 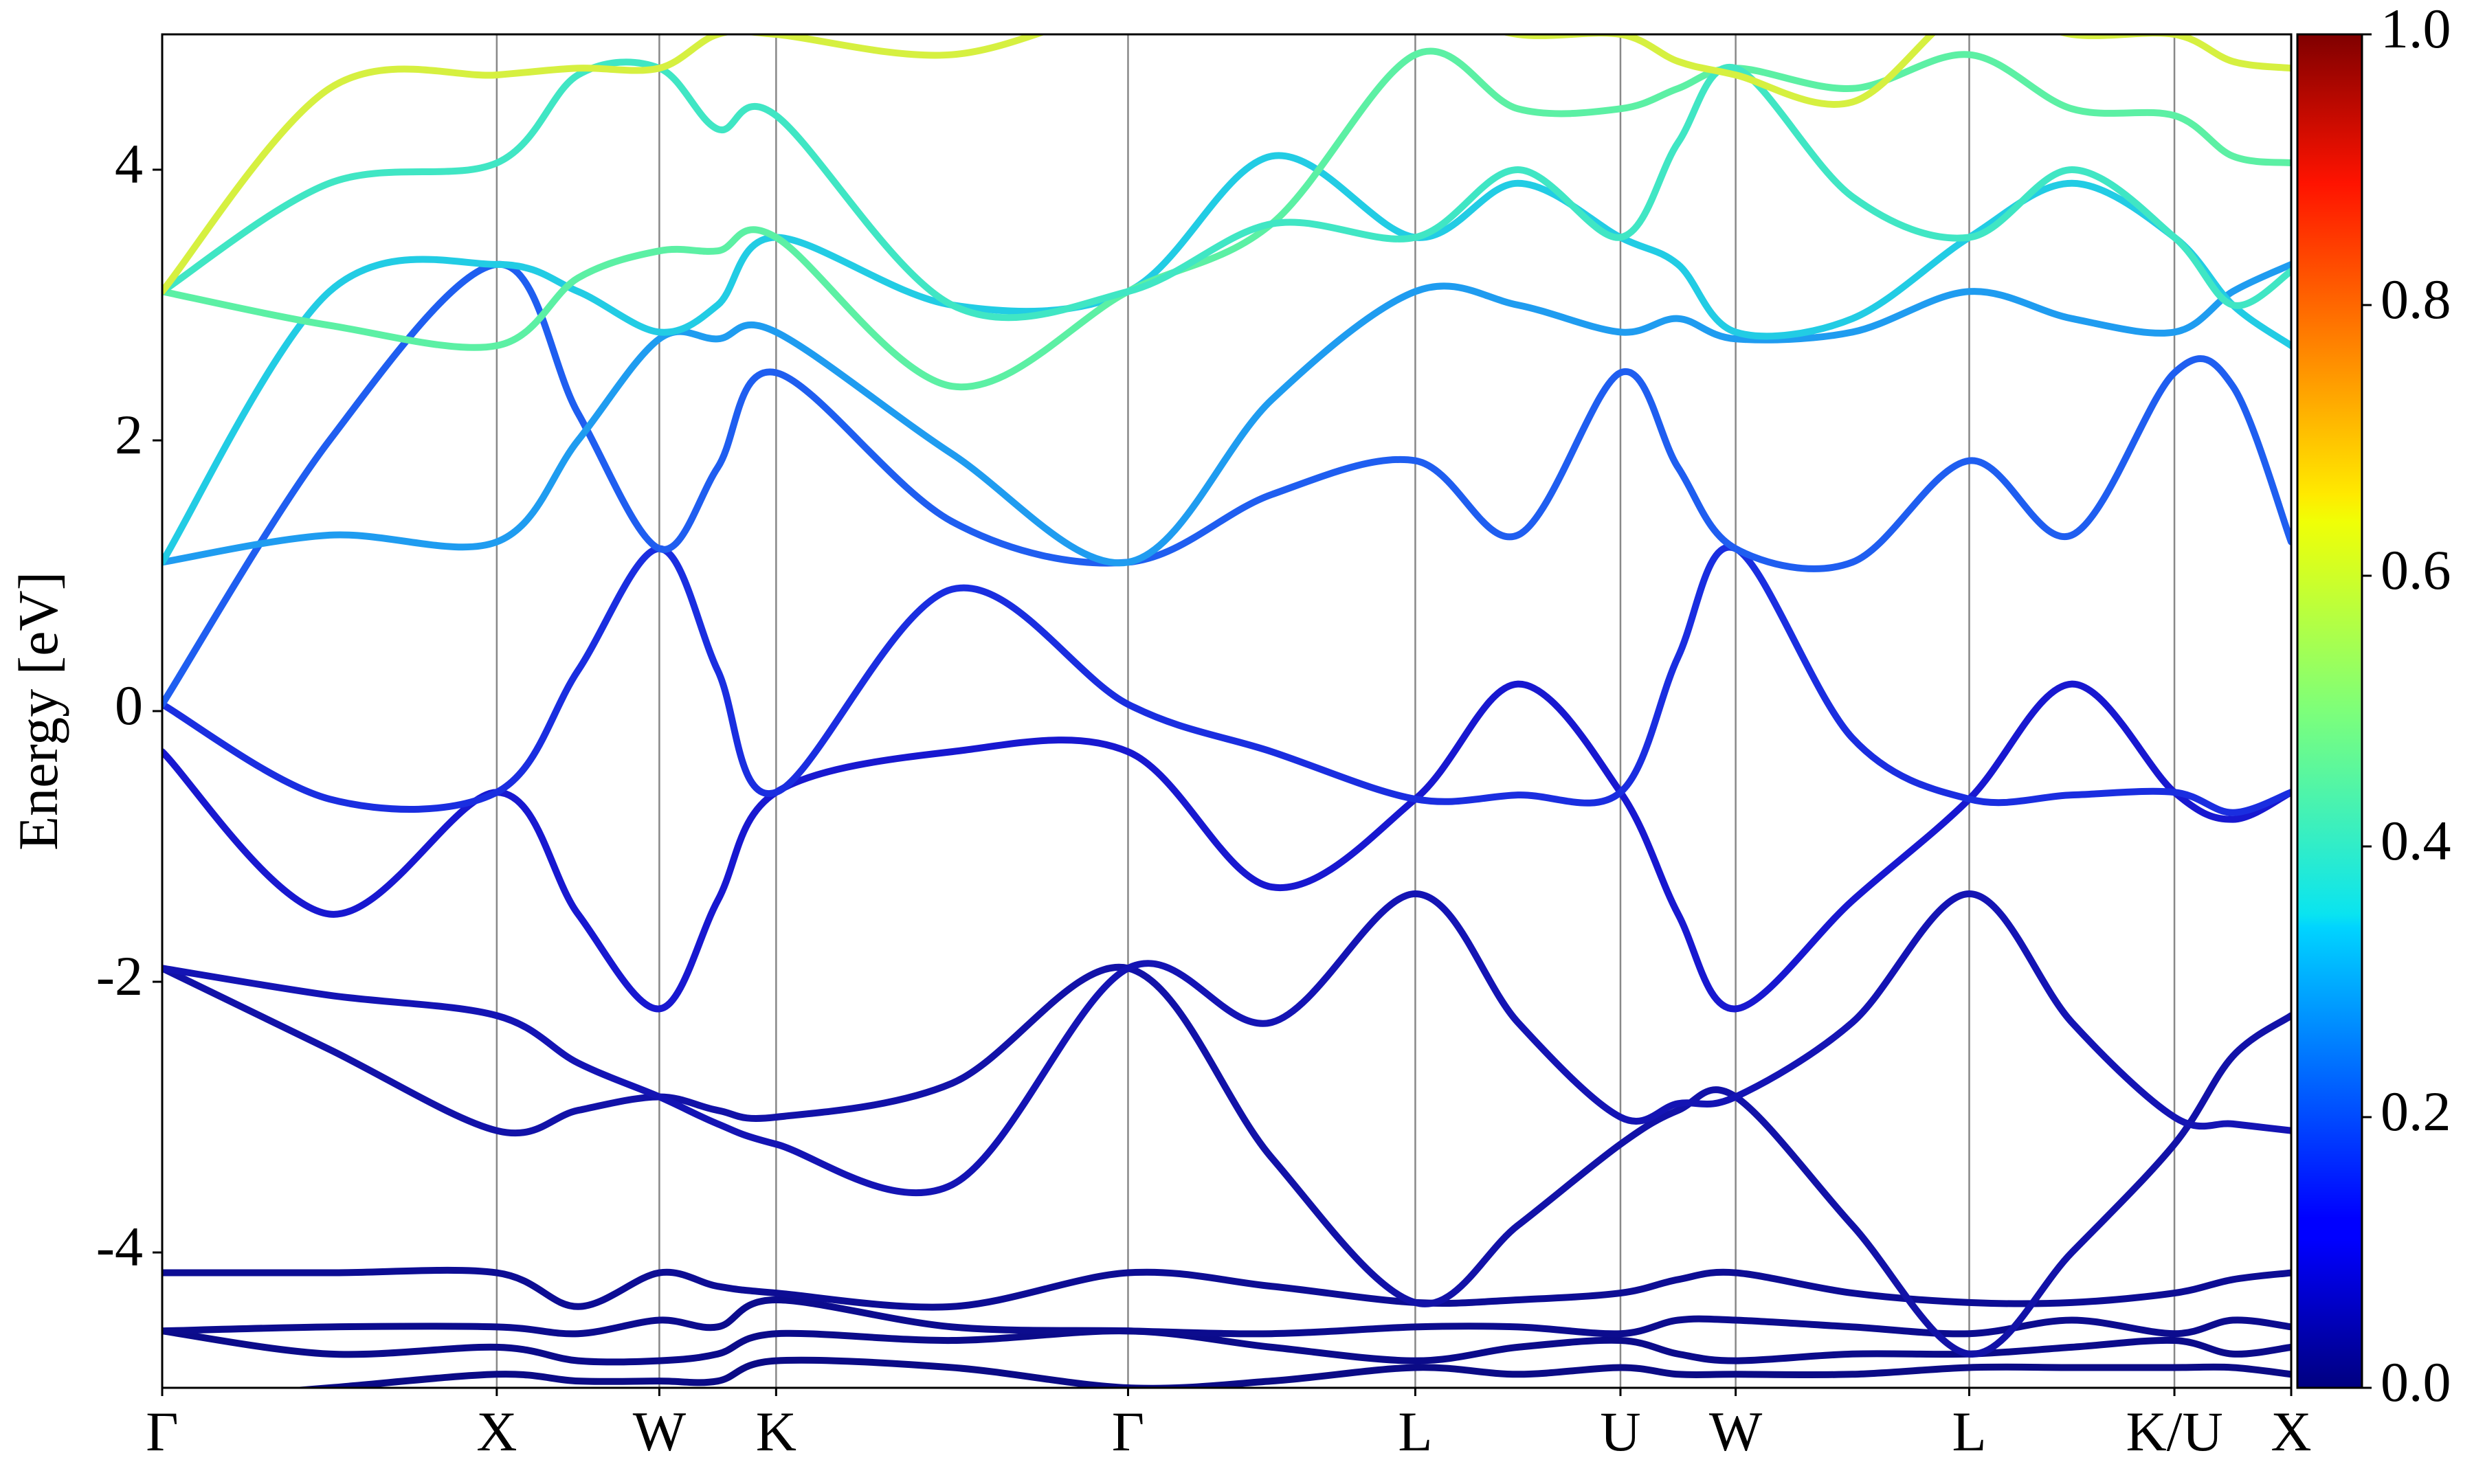 What do you see at coordinates (2174, 1431) in the screenshot?
I see `x-tick-label: K/U` at bounding box center [2174, 1431].